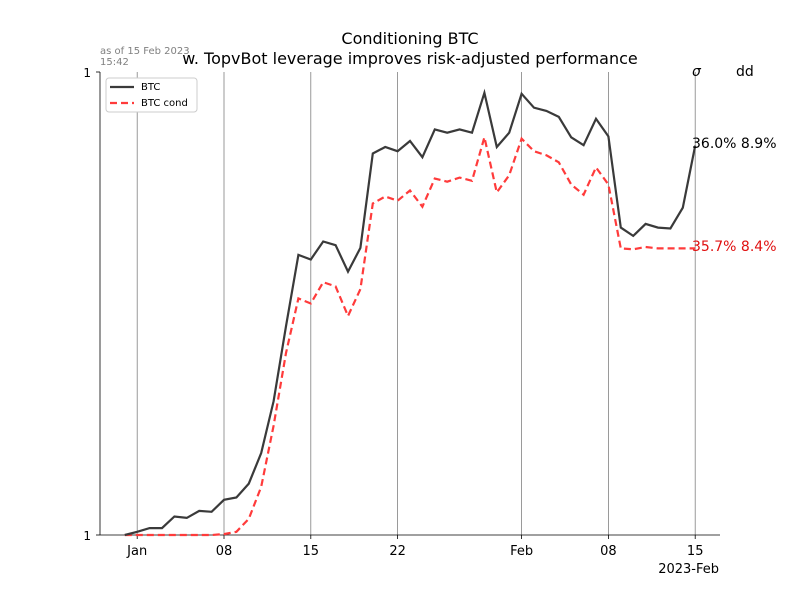 The width and height of the screenshot is (800, 600). I want to click on x-tick-label: Feb, so click(521, 551).